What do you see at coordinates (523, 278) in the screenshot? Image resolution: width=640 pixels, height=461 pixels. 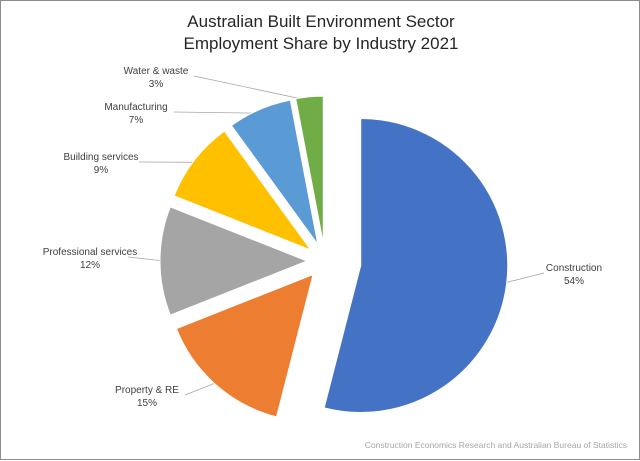 I see `leader-line-construction` at bounding box center [523, 278].